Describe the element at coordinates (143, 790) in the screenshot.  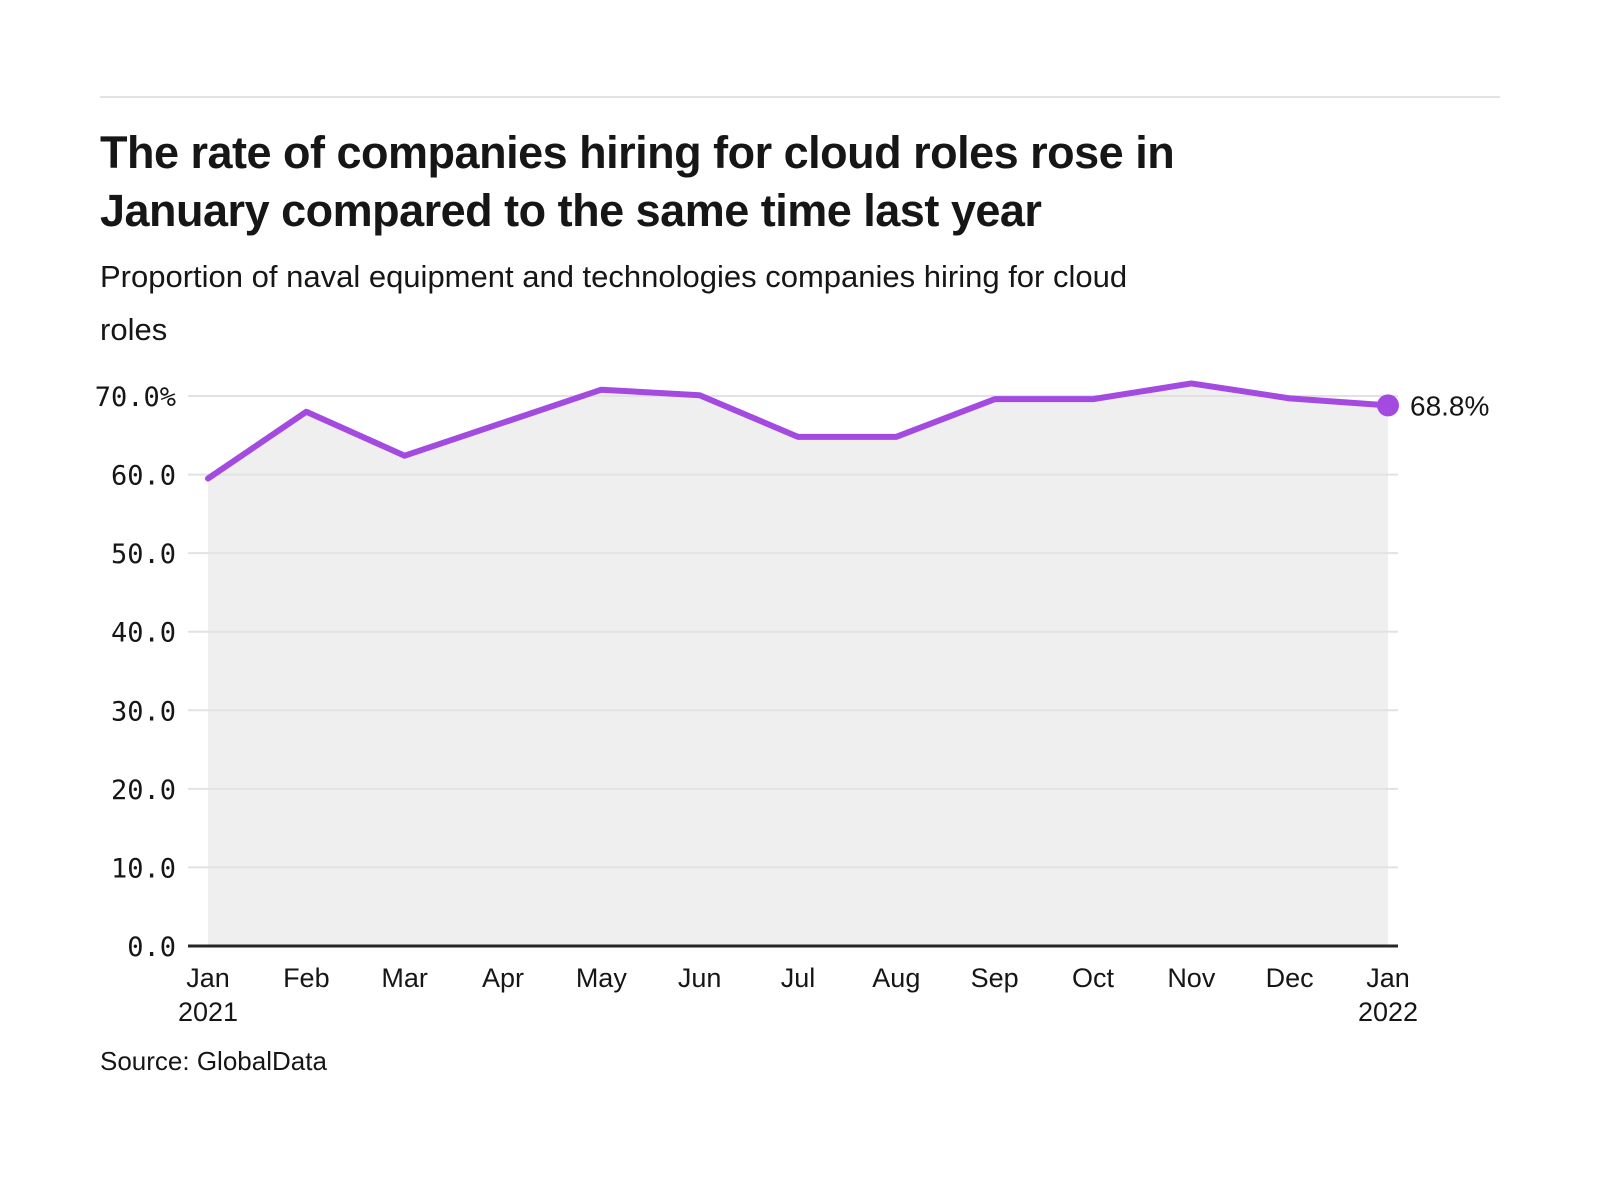
I see `y-tick-label: 20.0` at that location.